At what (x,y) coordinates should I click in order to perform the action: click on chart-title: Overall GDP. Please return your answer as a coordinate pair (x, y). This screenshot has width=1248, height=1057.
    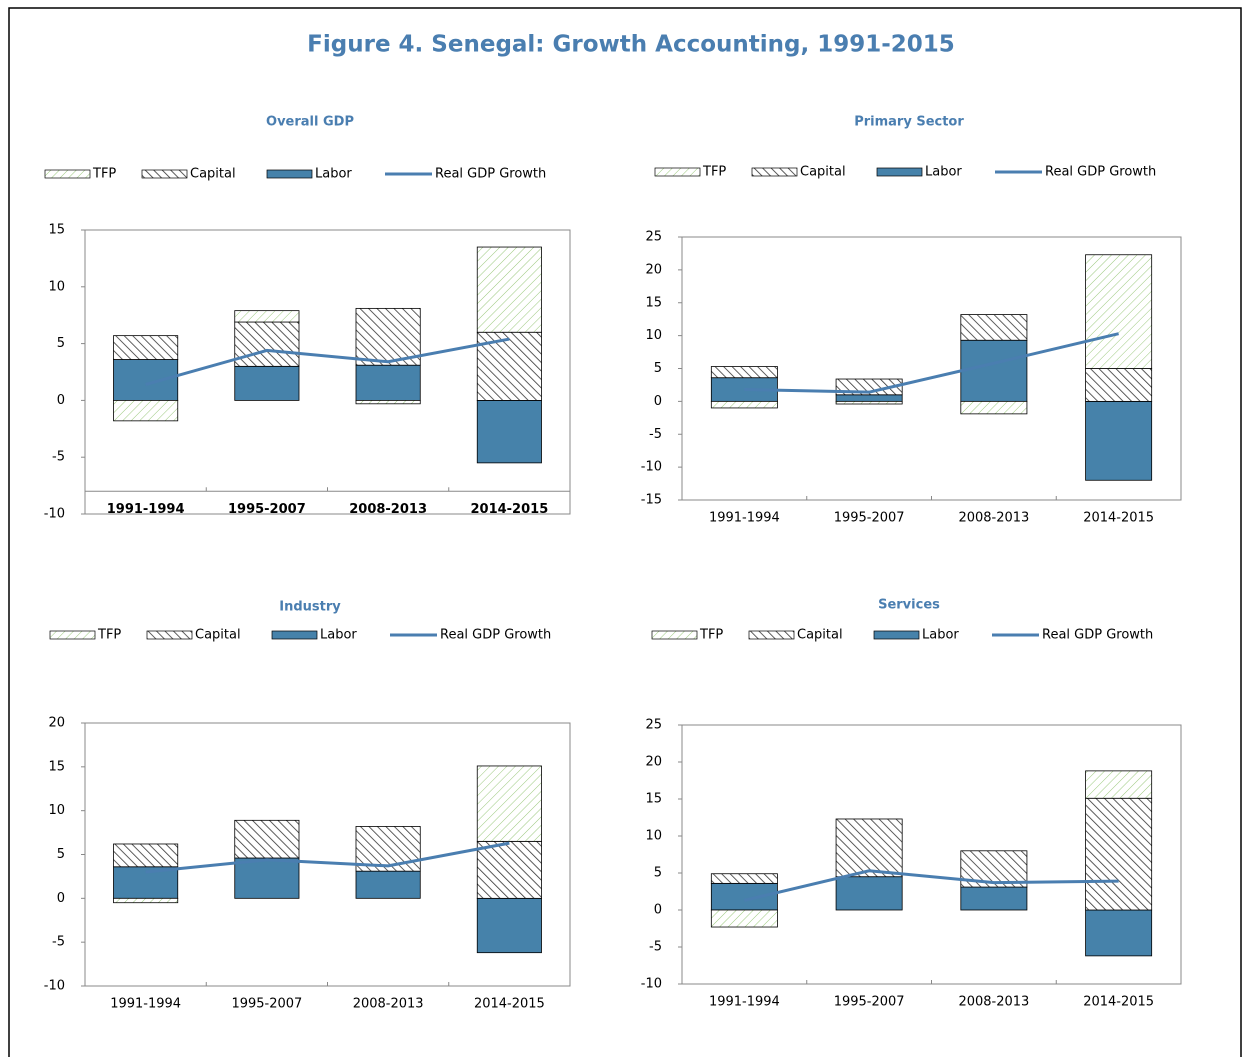
    Looking at the image, I should click on (310, 122).